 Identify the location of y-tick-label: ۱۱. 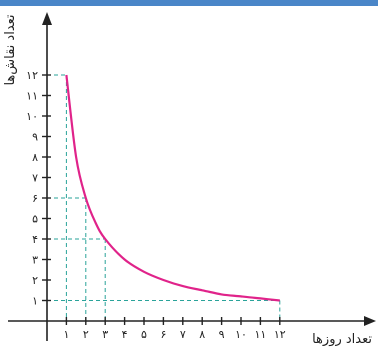
(32, 96).